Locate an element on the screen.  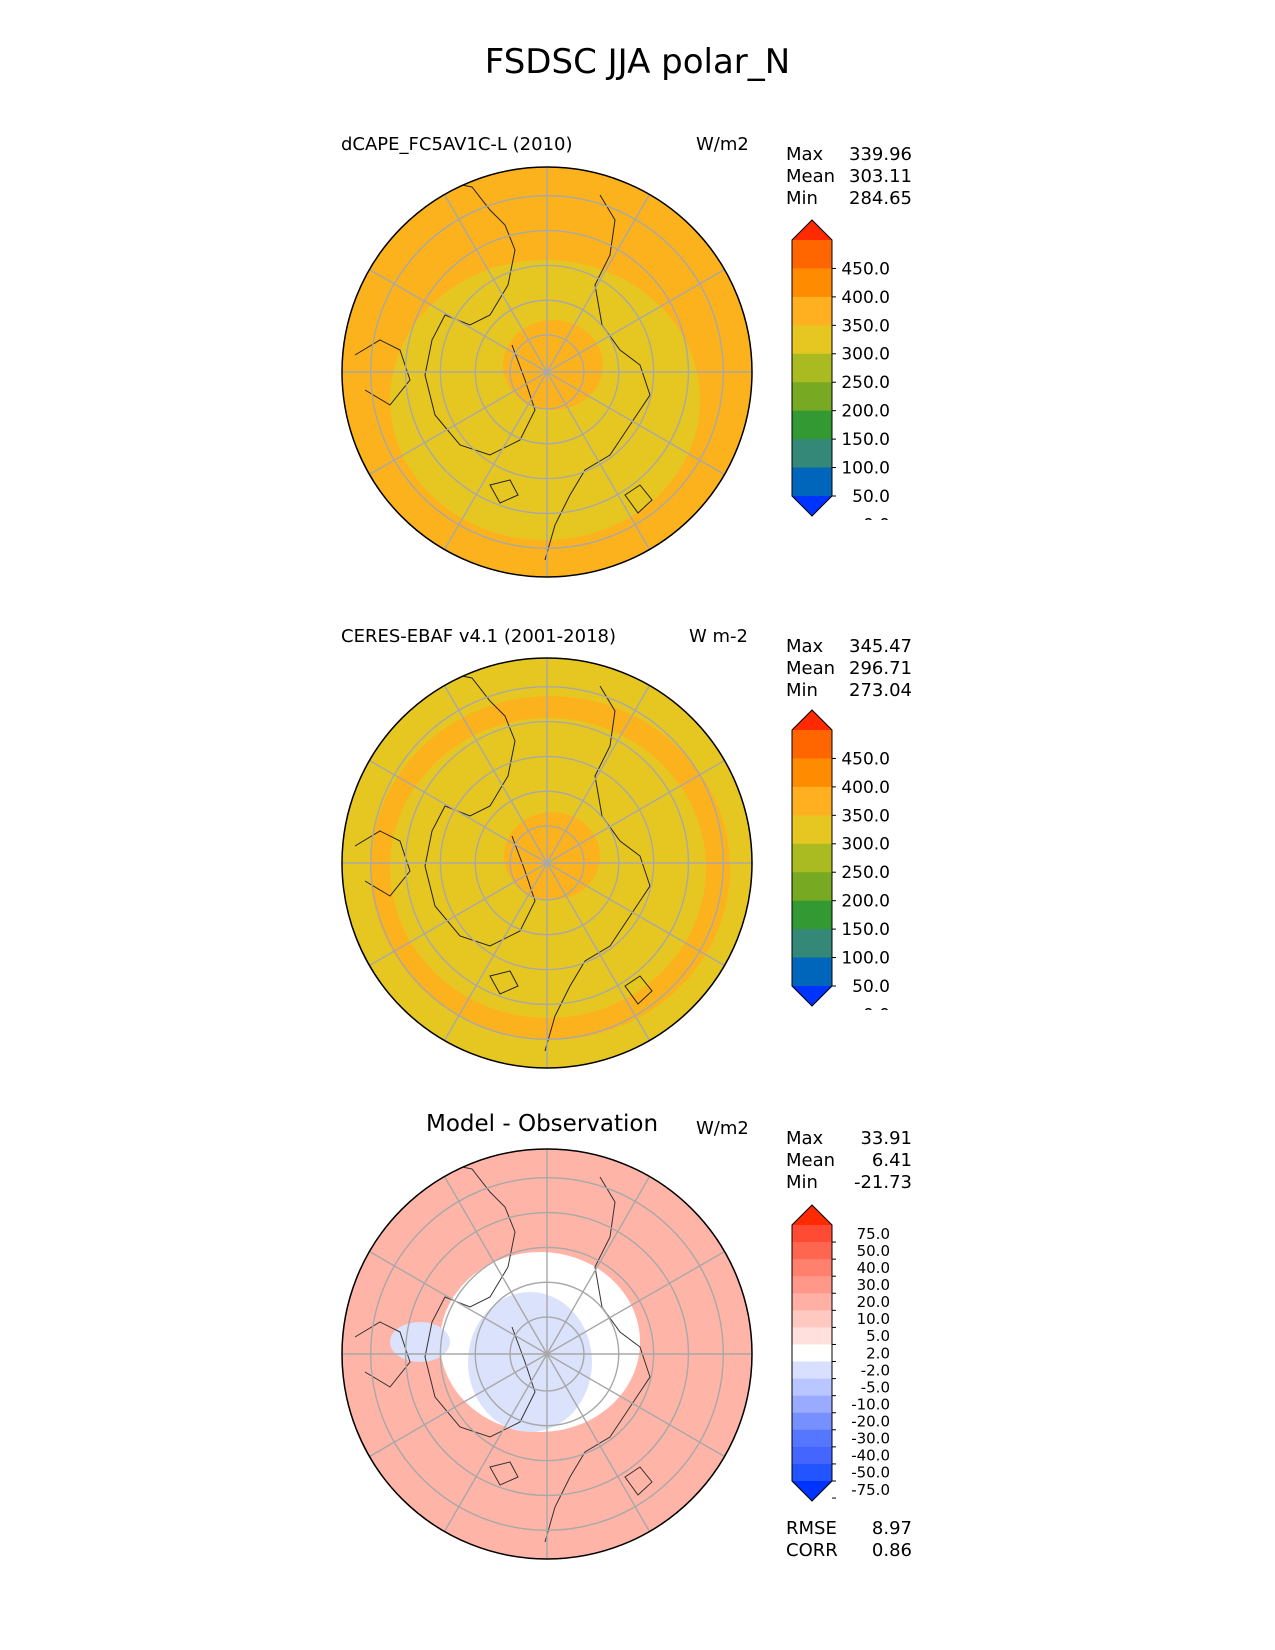
colorbar-tick-label: 75.0 is located at coordinates (873, 1234).